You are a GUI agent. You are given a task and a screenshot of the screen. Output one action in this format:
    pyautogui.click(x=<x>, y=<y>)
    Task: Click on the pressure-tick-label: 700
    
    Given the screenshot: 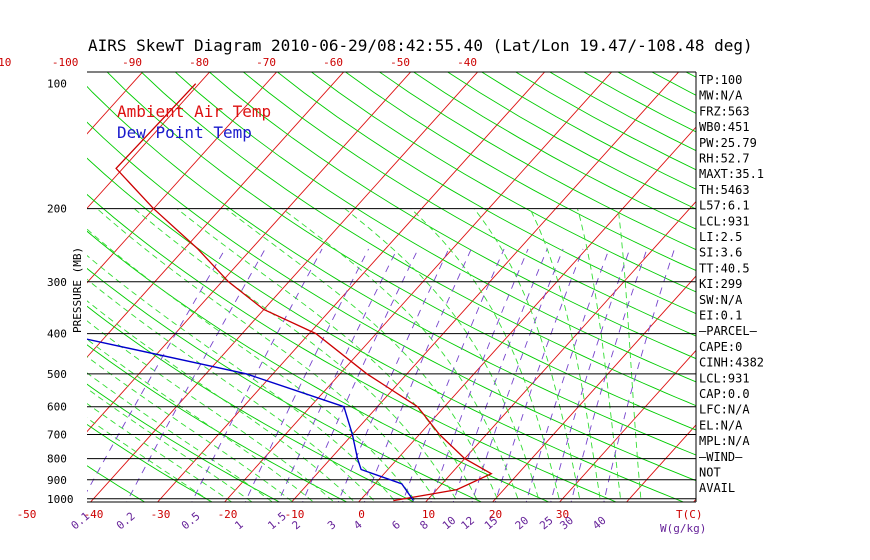 What is the action you would take?
    pyautogui.click(x=57, y=435)
    